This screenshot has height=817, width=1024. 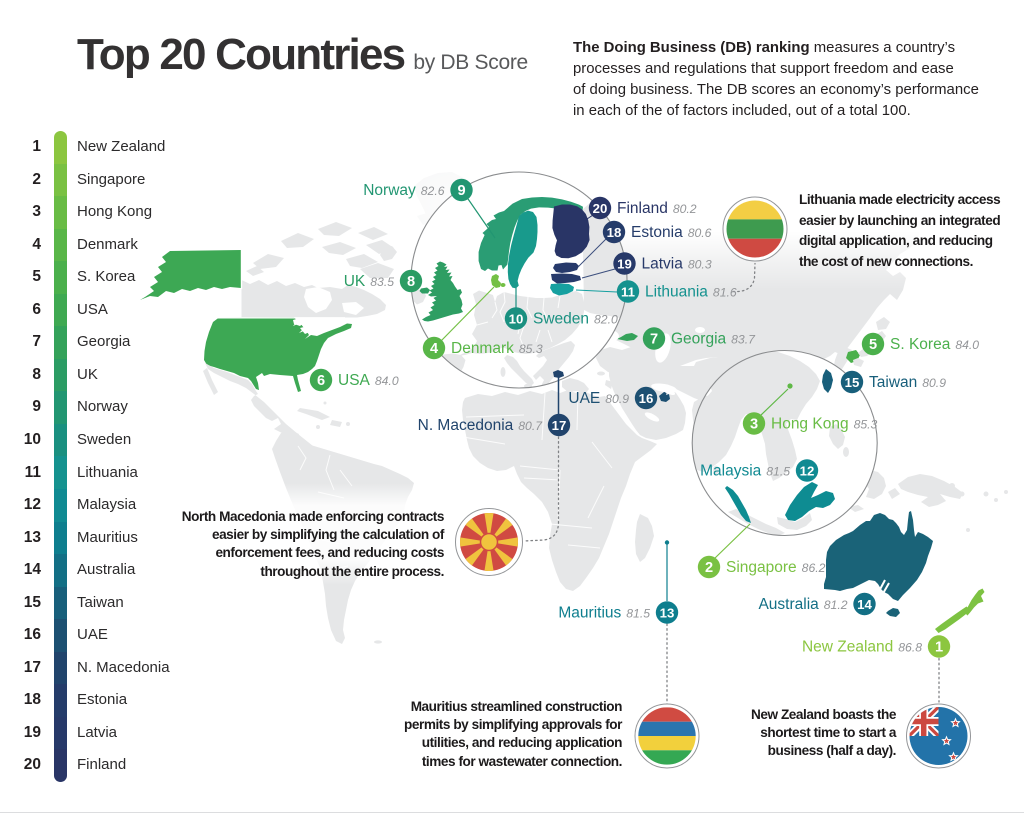 I want to click on svg-text: 7, so click(x=654, y=339).